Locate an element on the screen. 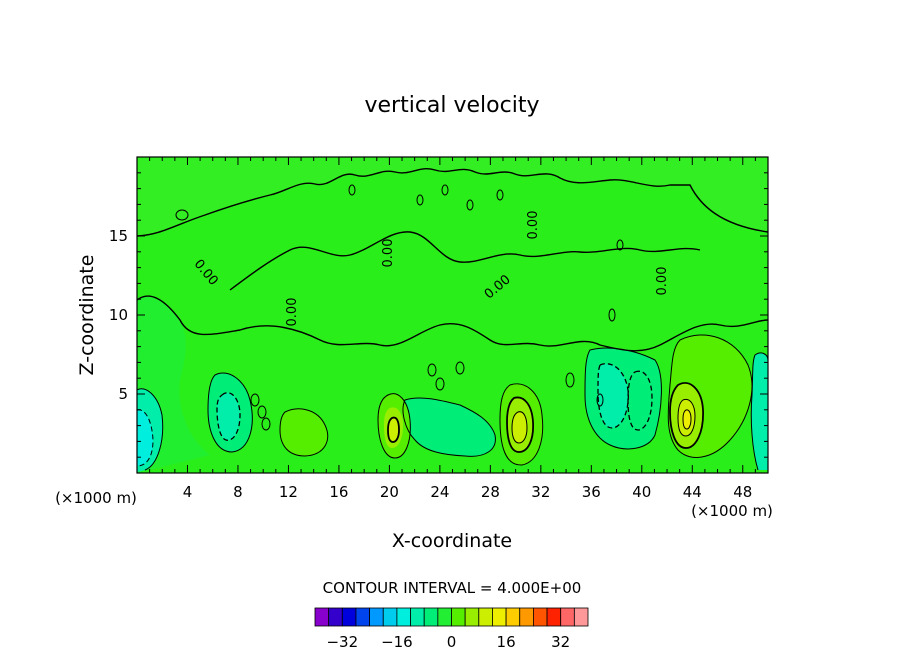 This screenshot has height=654, width=904. colorbar-tick-label: 32 is located at coordinates (560, 642).